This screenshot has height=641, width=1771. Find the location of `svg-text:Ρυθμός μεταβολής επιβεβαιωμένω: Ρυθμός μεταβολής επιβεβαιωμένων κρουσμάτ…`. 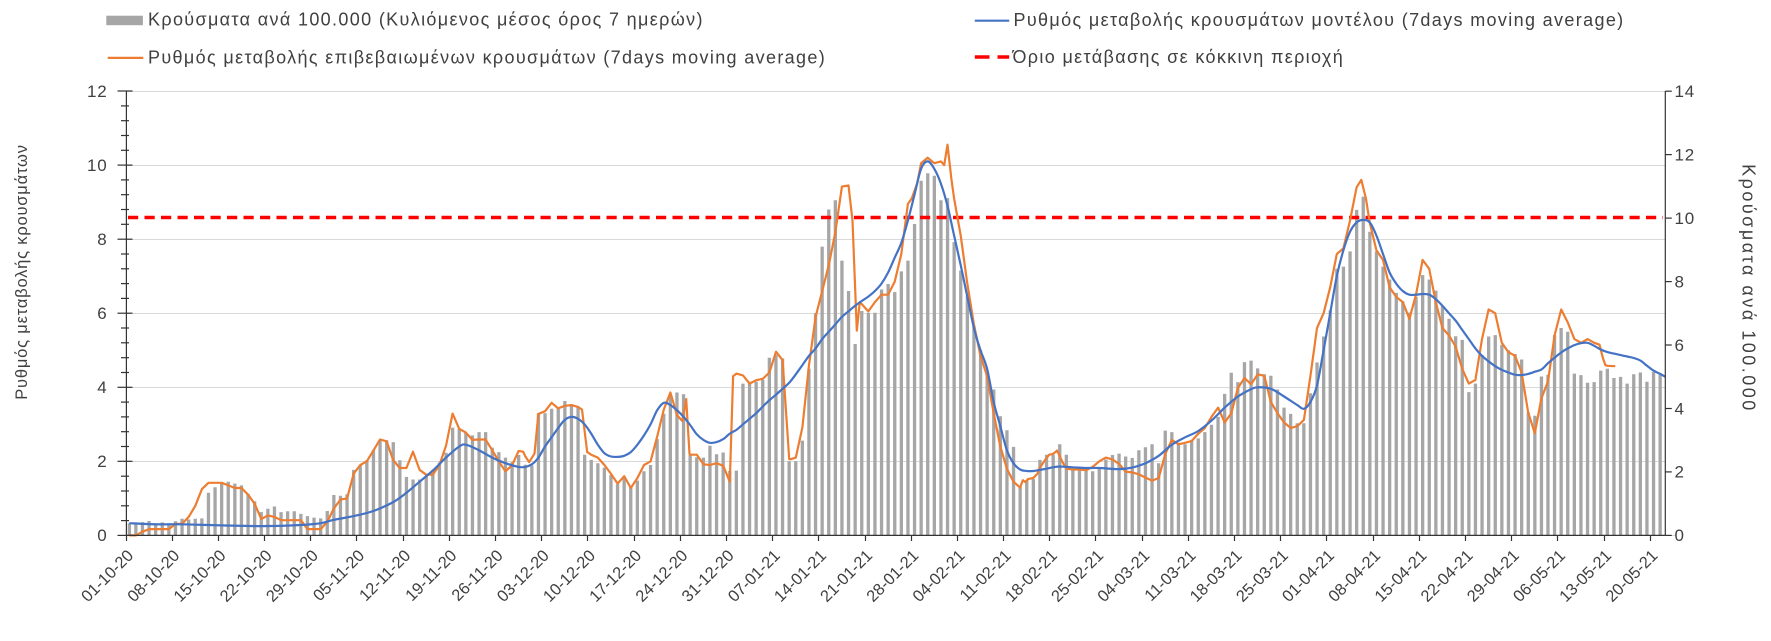

svg-text:Ρυθμός μεταβολής επιβεβαιωμένω: Ρυθμός μεταβολής επιβεβαιωμένων κρουσμάτ… is located at coordinates (487, 58).